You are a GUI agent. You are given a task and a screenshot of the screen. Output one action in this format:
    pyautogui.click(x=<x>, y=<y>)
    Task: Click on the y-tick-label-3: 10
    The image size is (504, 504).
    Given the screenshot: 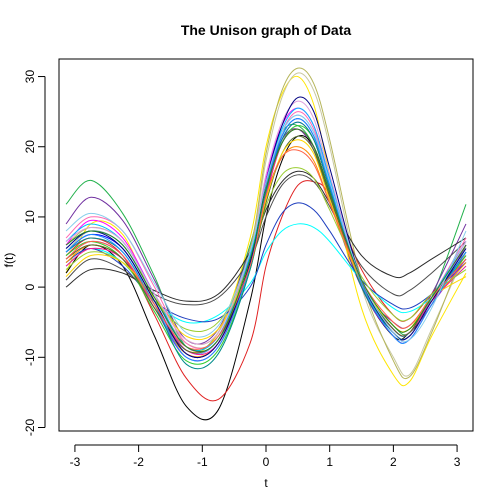 What is the action you would take?
    pyautogui.click(x=30, y=217)
    